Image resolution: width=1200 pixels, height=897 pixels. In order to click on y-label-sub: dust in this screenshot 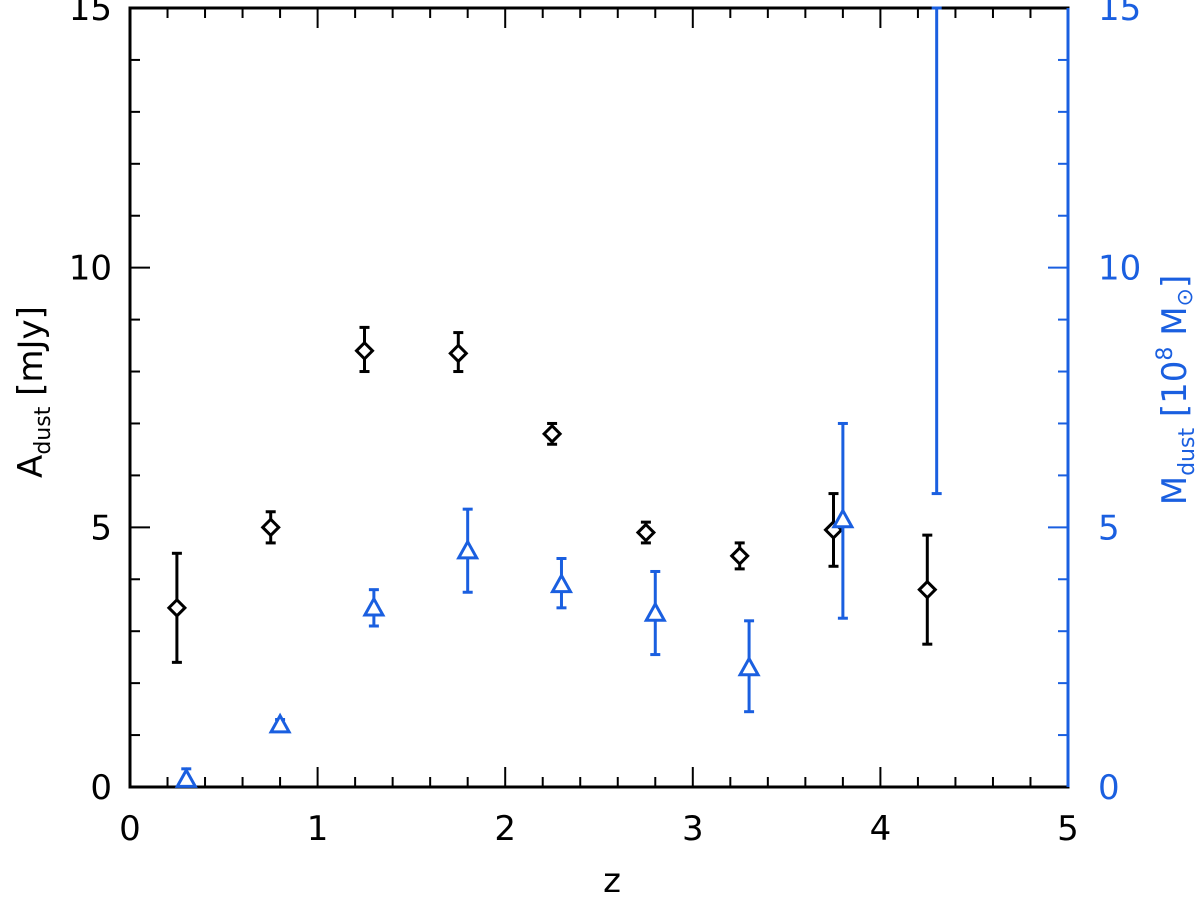, I will do `click(43, 430)`.